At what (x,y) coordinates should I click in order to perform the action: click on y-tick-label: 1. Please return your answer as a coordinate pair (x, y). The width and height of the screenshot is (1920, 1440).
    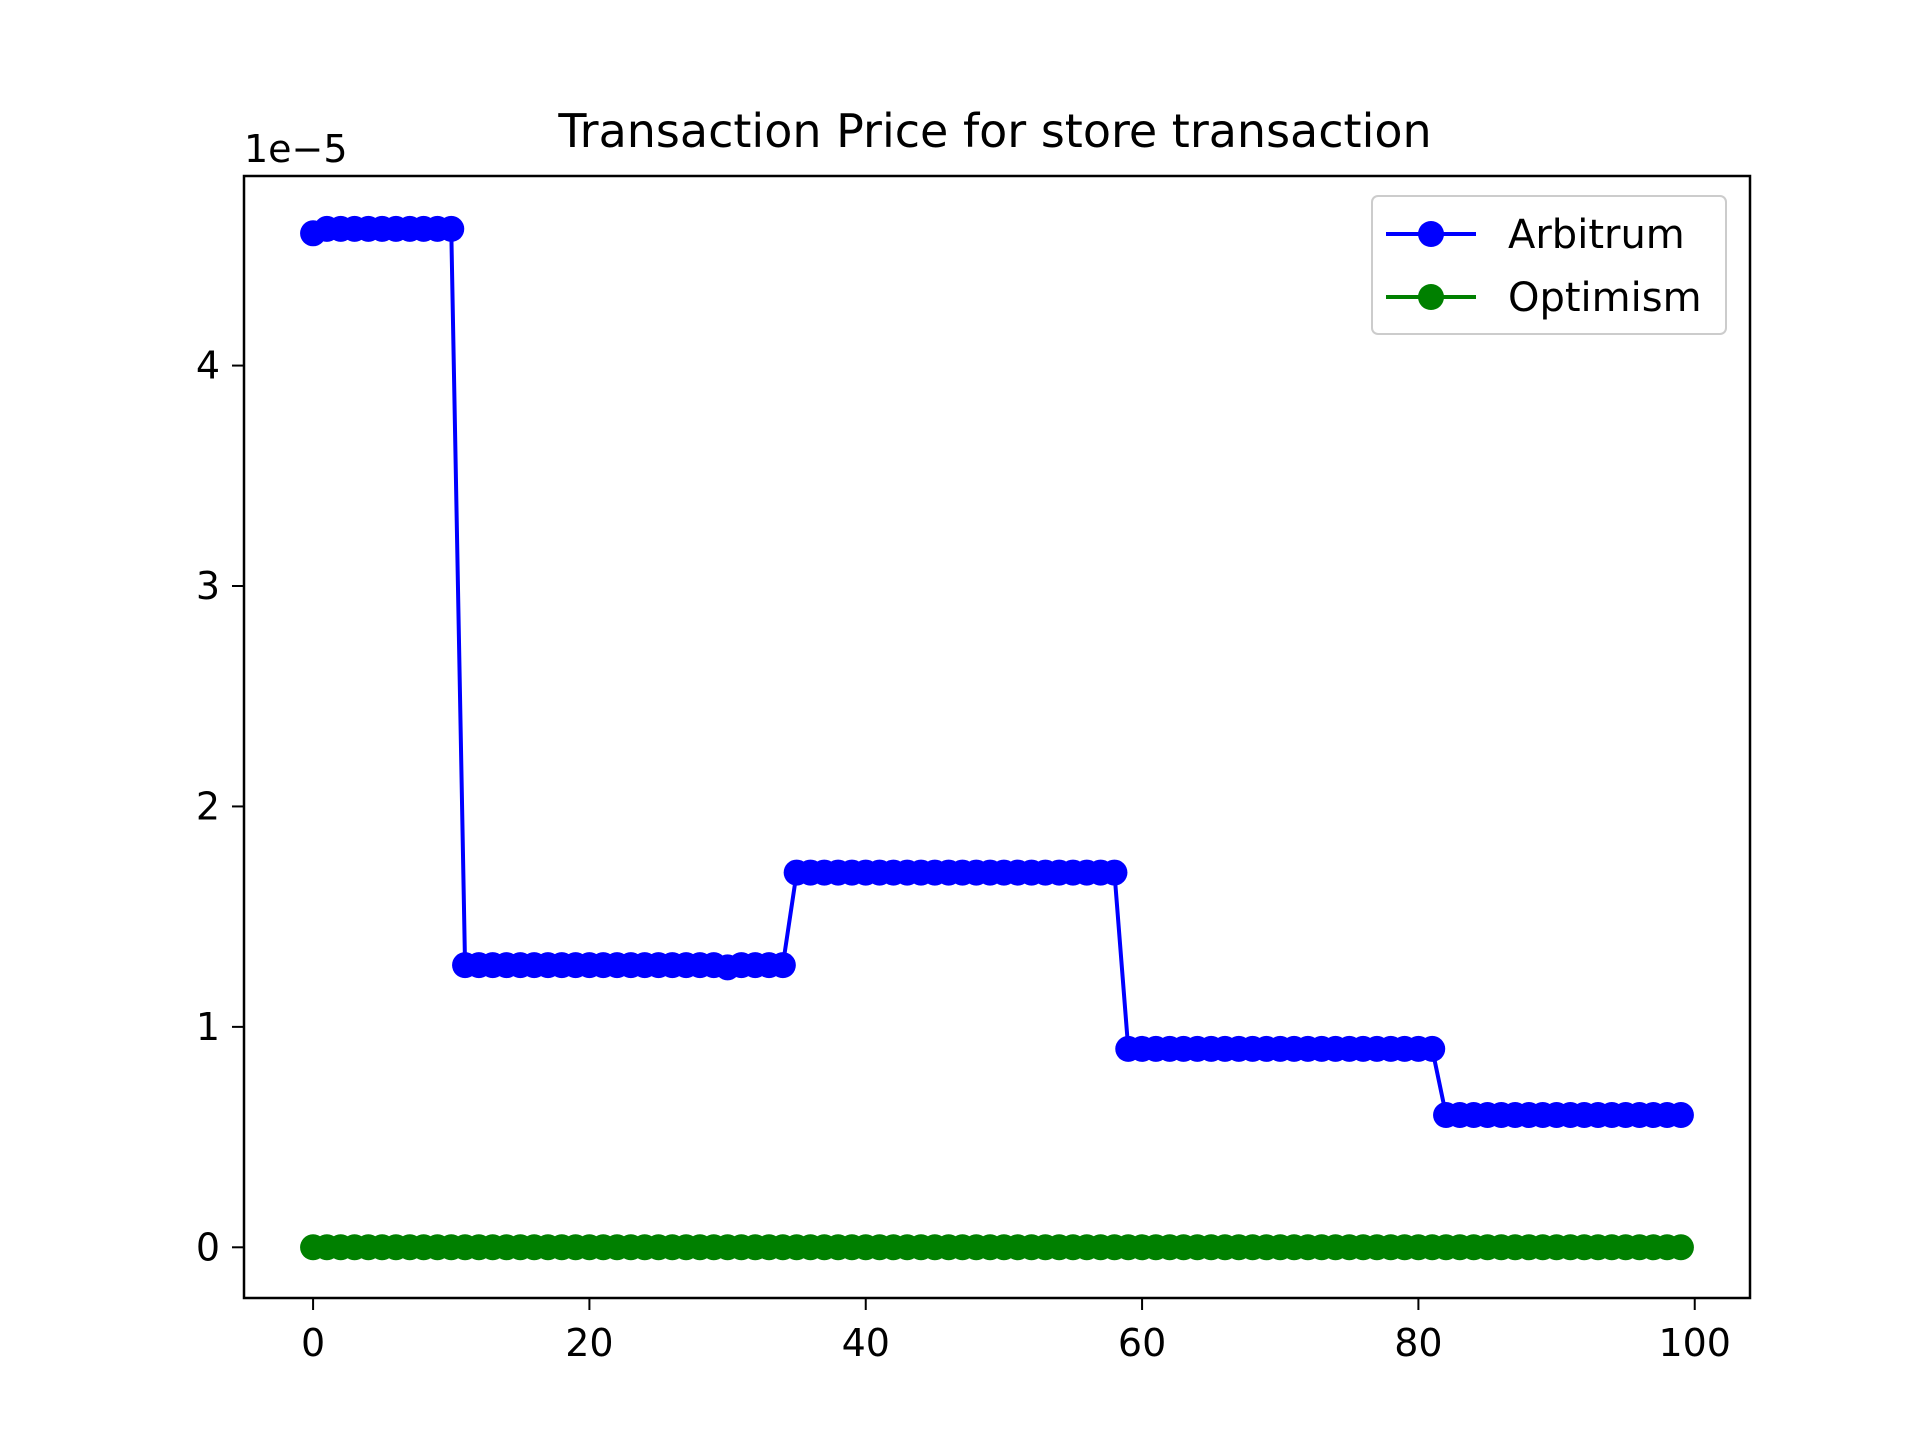
    Looking at the image, I should click on (208, 1027).